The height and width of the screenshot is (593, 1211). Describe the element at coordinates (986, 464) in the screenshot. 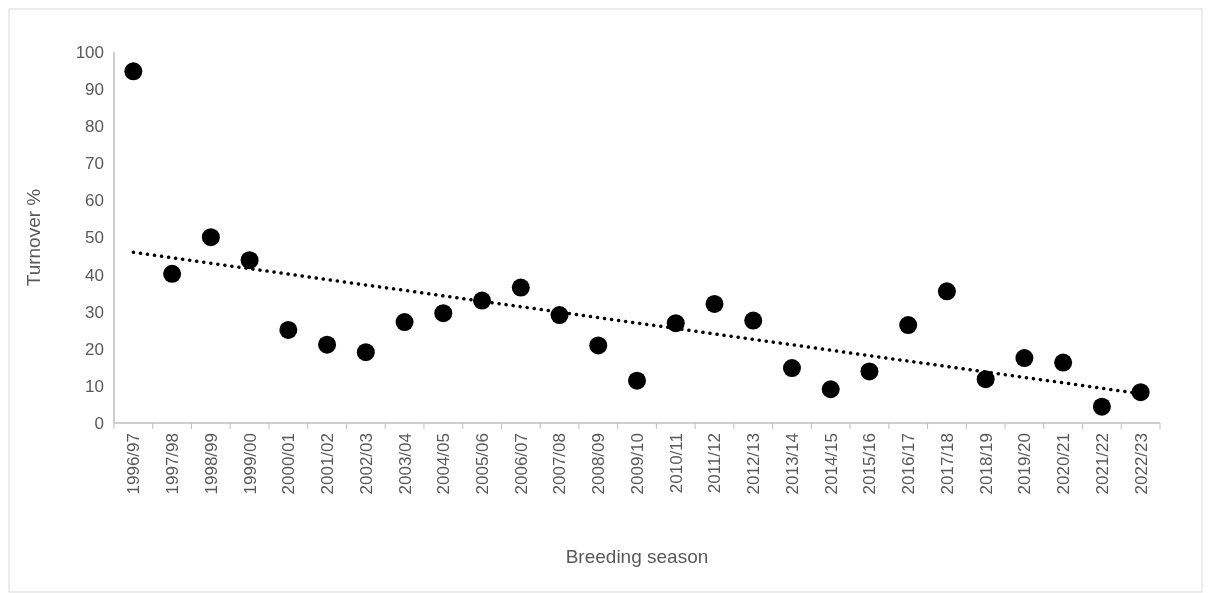

I see `x-tick-label: 2018/19` at that location.